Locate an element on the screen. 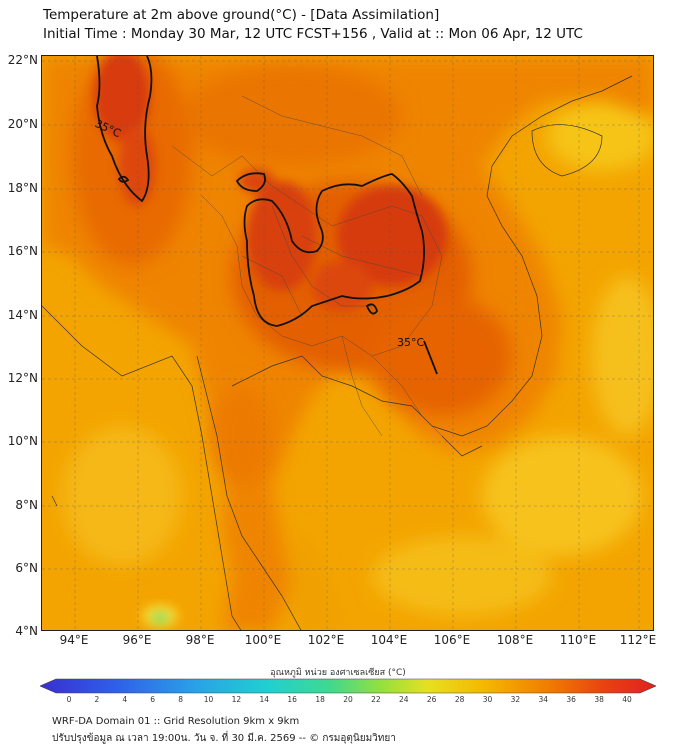 The width and height of the screenshot is (676, 756). lon-label-96e: 96°E is located at coordinates (137, 640).